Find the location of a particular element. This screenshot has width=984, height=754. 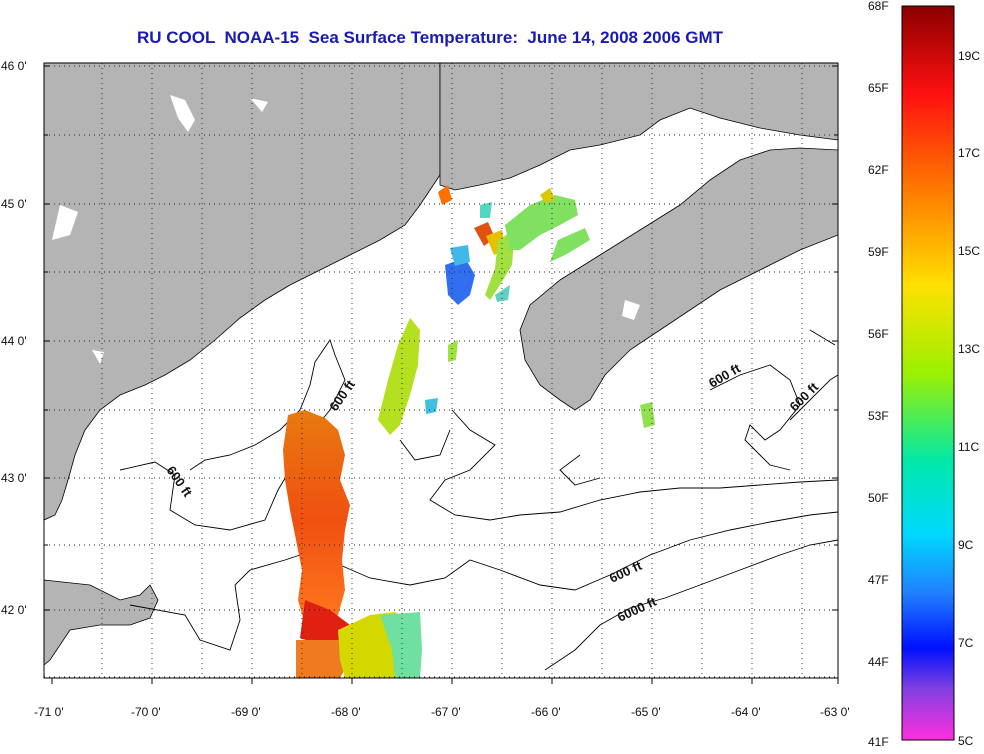

colorbar-f-label: 53F is located at coordinates (878, 416).